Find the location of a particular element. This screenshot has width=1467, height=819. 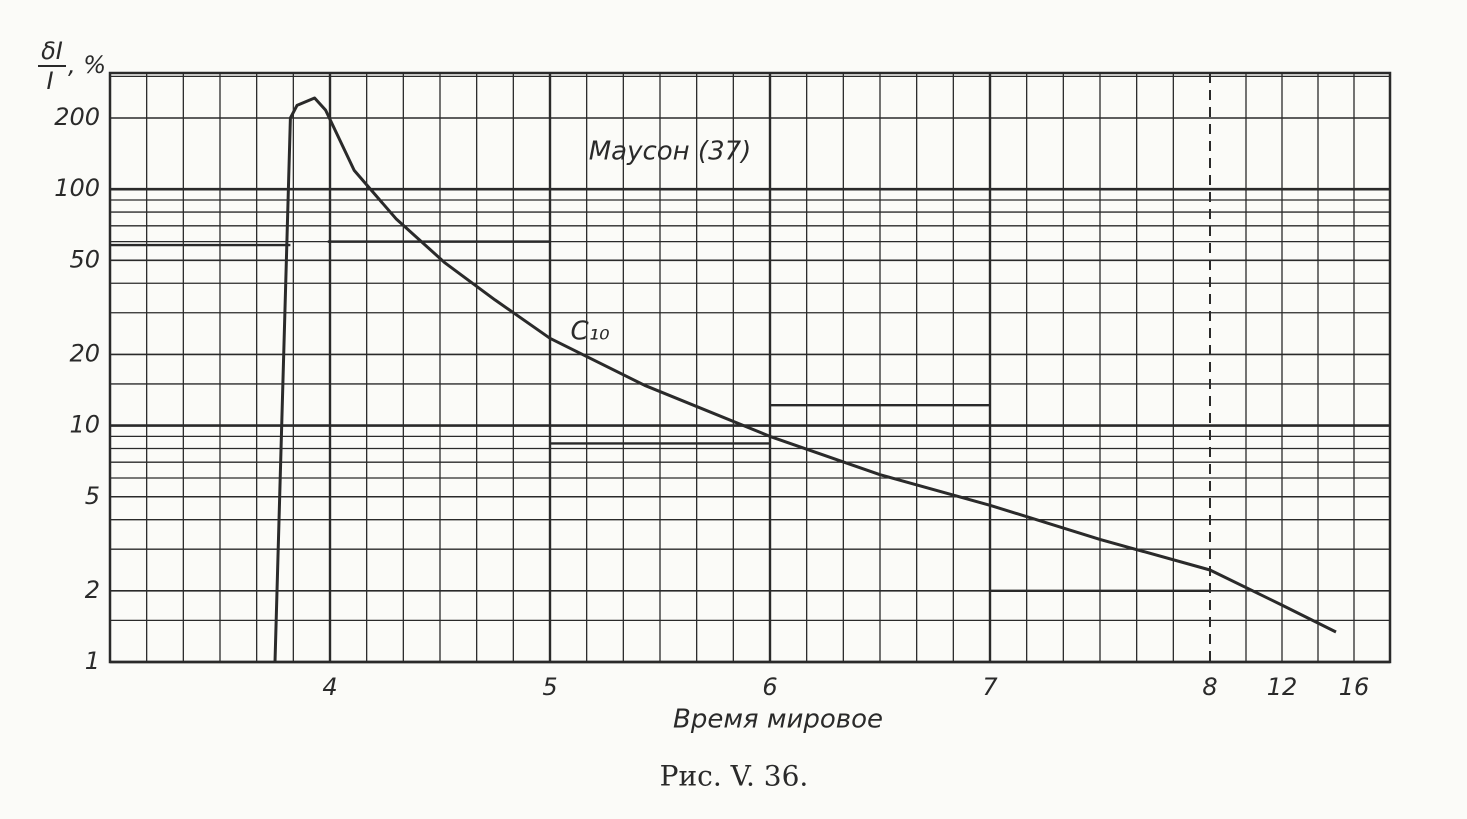

y-label-denominator: I is located at coordinates (49, 81).